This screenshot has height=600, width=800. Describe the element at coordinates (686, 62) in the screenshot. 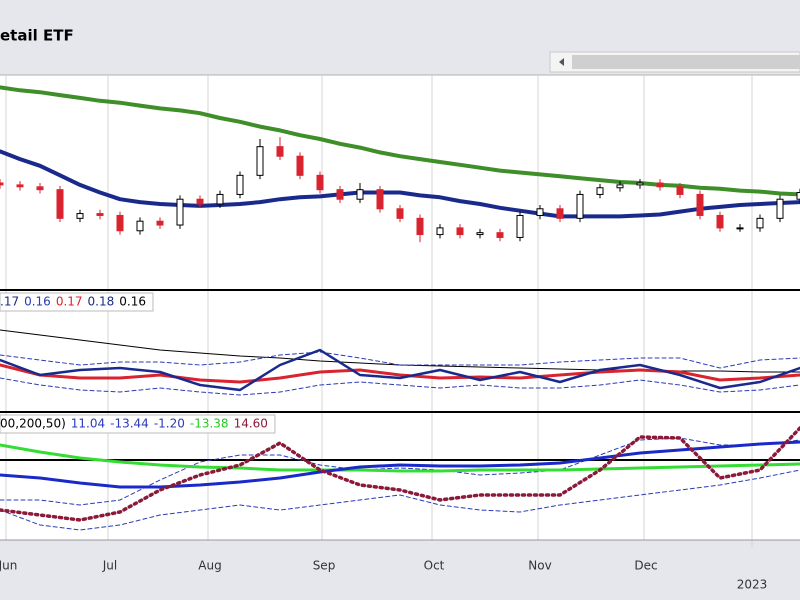

I see `scrollbar-thumb` at that location.